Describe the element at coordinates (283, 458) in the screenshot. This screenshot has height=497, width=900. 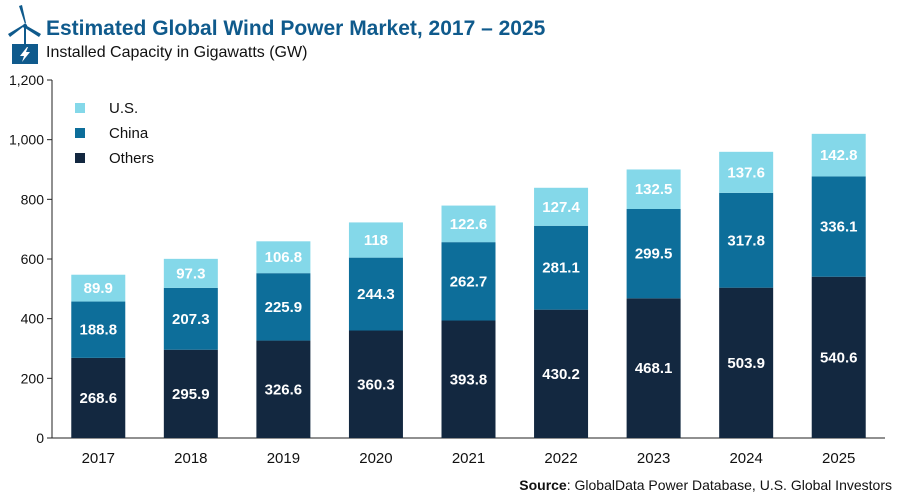
I see `x-tick-label: 2019` at that location.